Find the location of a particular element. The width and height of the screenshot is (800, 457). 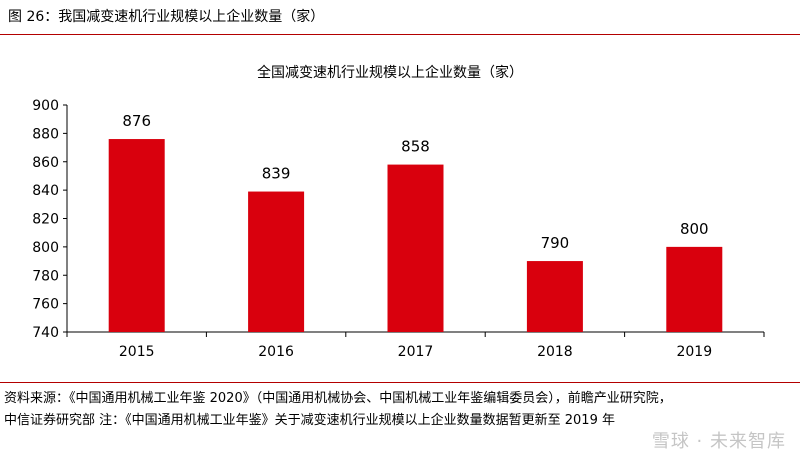

y-tick-label: 880 is located at coordinates (45, 134).